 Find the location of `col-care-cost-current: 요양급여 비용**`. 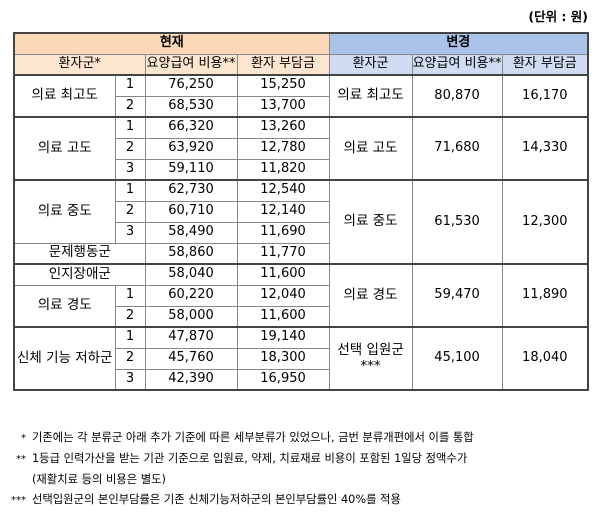

col-care-cost-current: 요양급여 비용** is located at coordinates (191, 64).